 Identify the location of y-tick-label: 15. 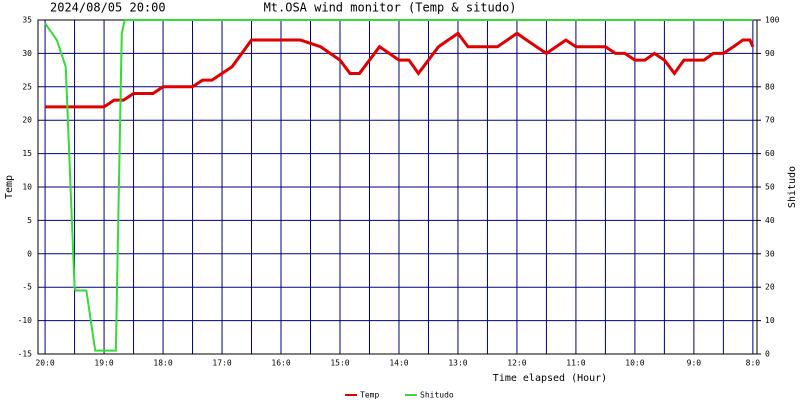
(27, 153).